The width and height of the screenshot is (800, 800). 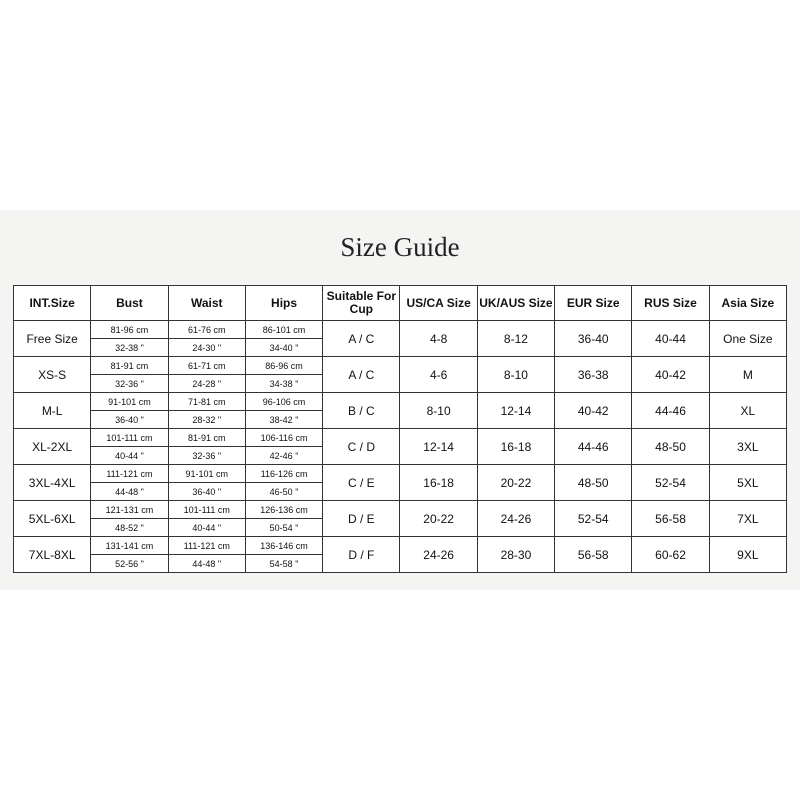 I want to click on eur-size-cell: 36-40, so click(x=593, y=338).